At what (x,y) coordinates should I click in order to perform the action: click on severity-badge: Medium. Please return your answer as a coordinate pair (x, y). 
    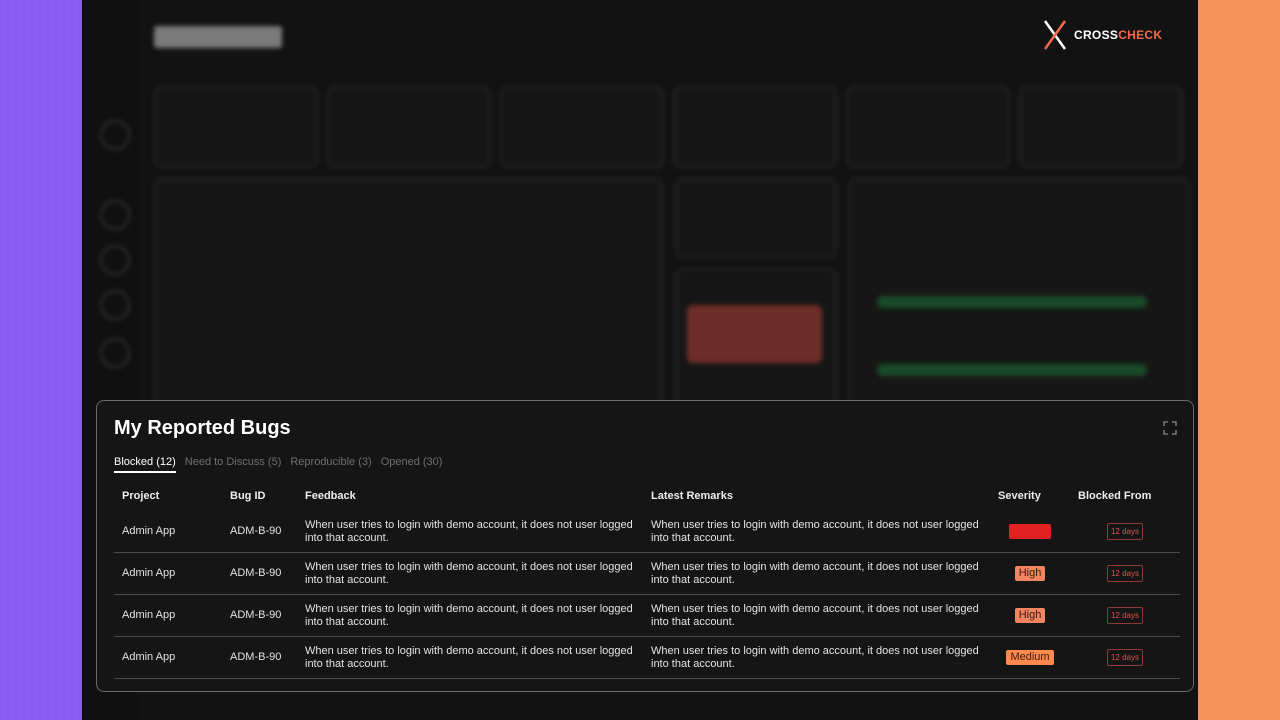
    Looking at the image, I should click on (1030, 657).